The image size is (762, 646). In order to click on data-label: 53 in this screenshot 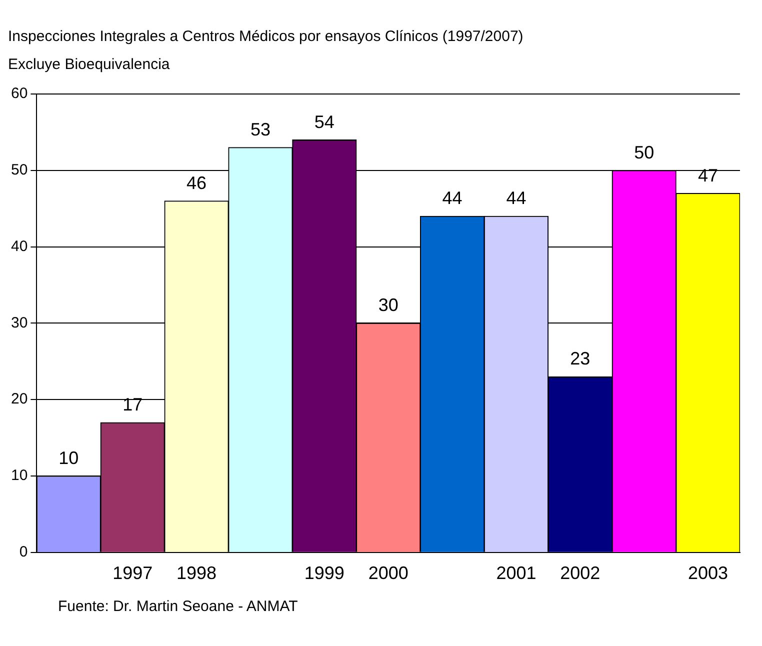, I will do `click(260, 129)`.